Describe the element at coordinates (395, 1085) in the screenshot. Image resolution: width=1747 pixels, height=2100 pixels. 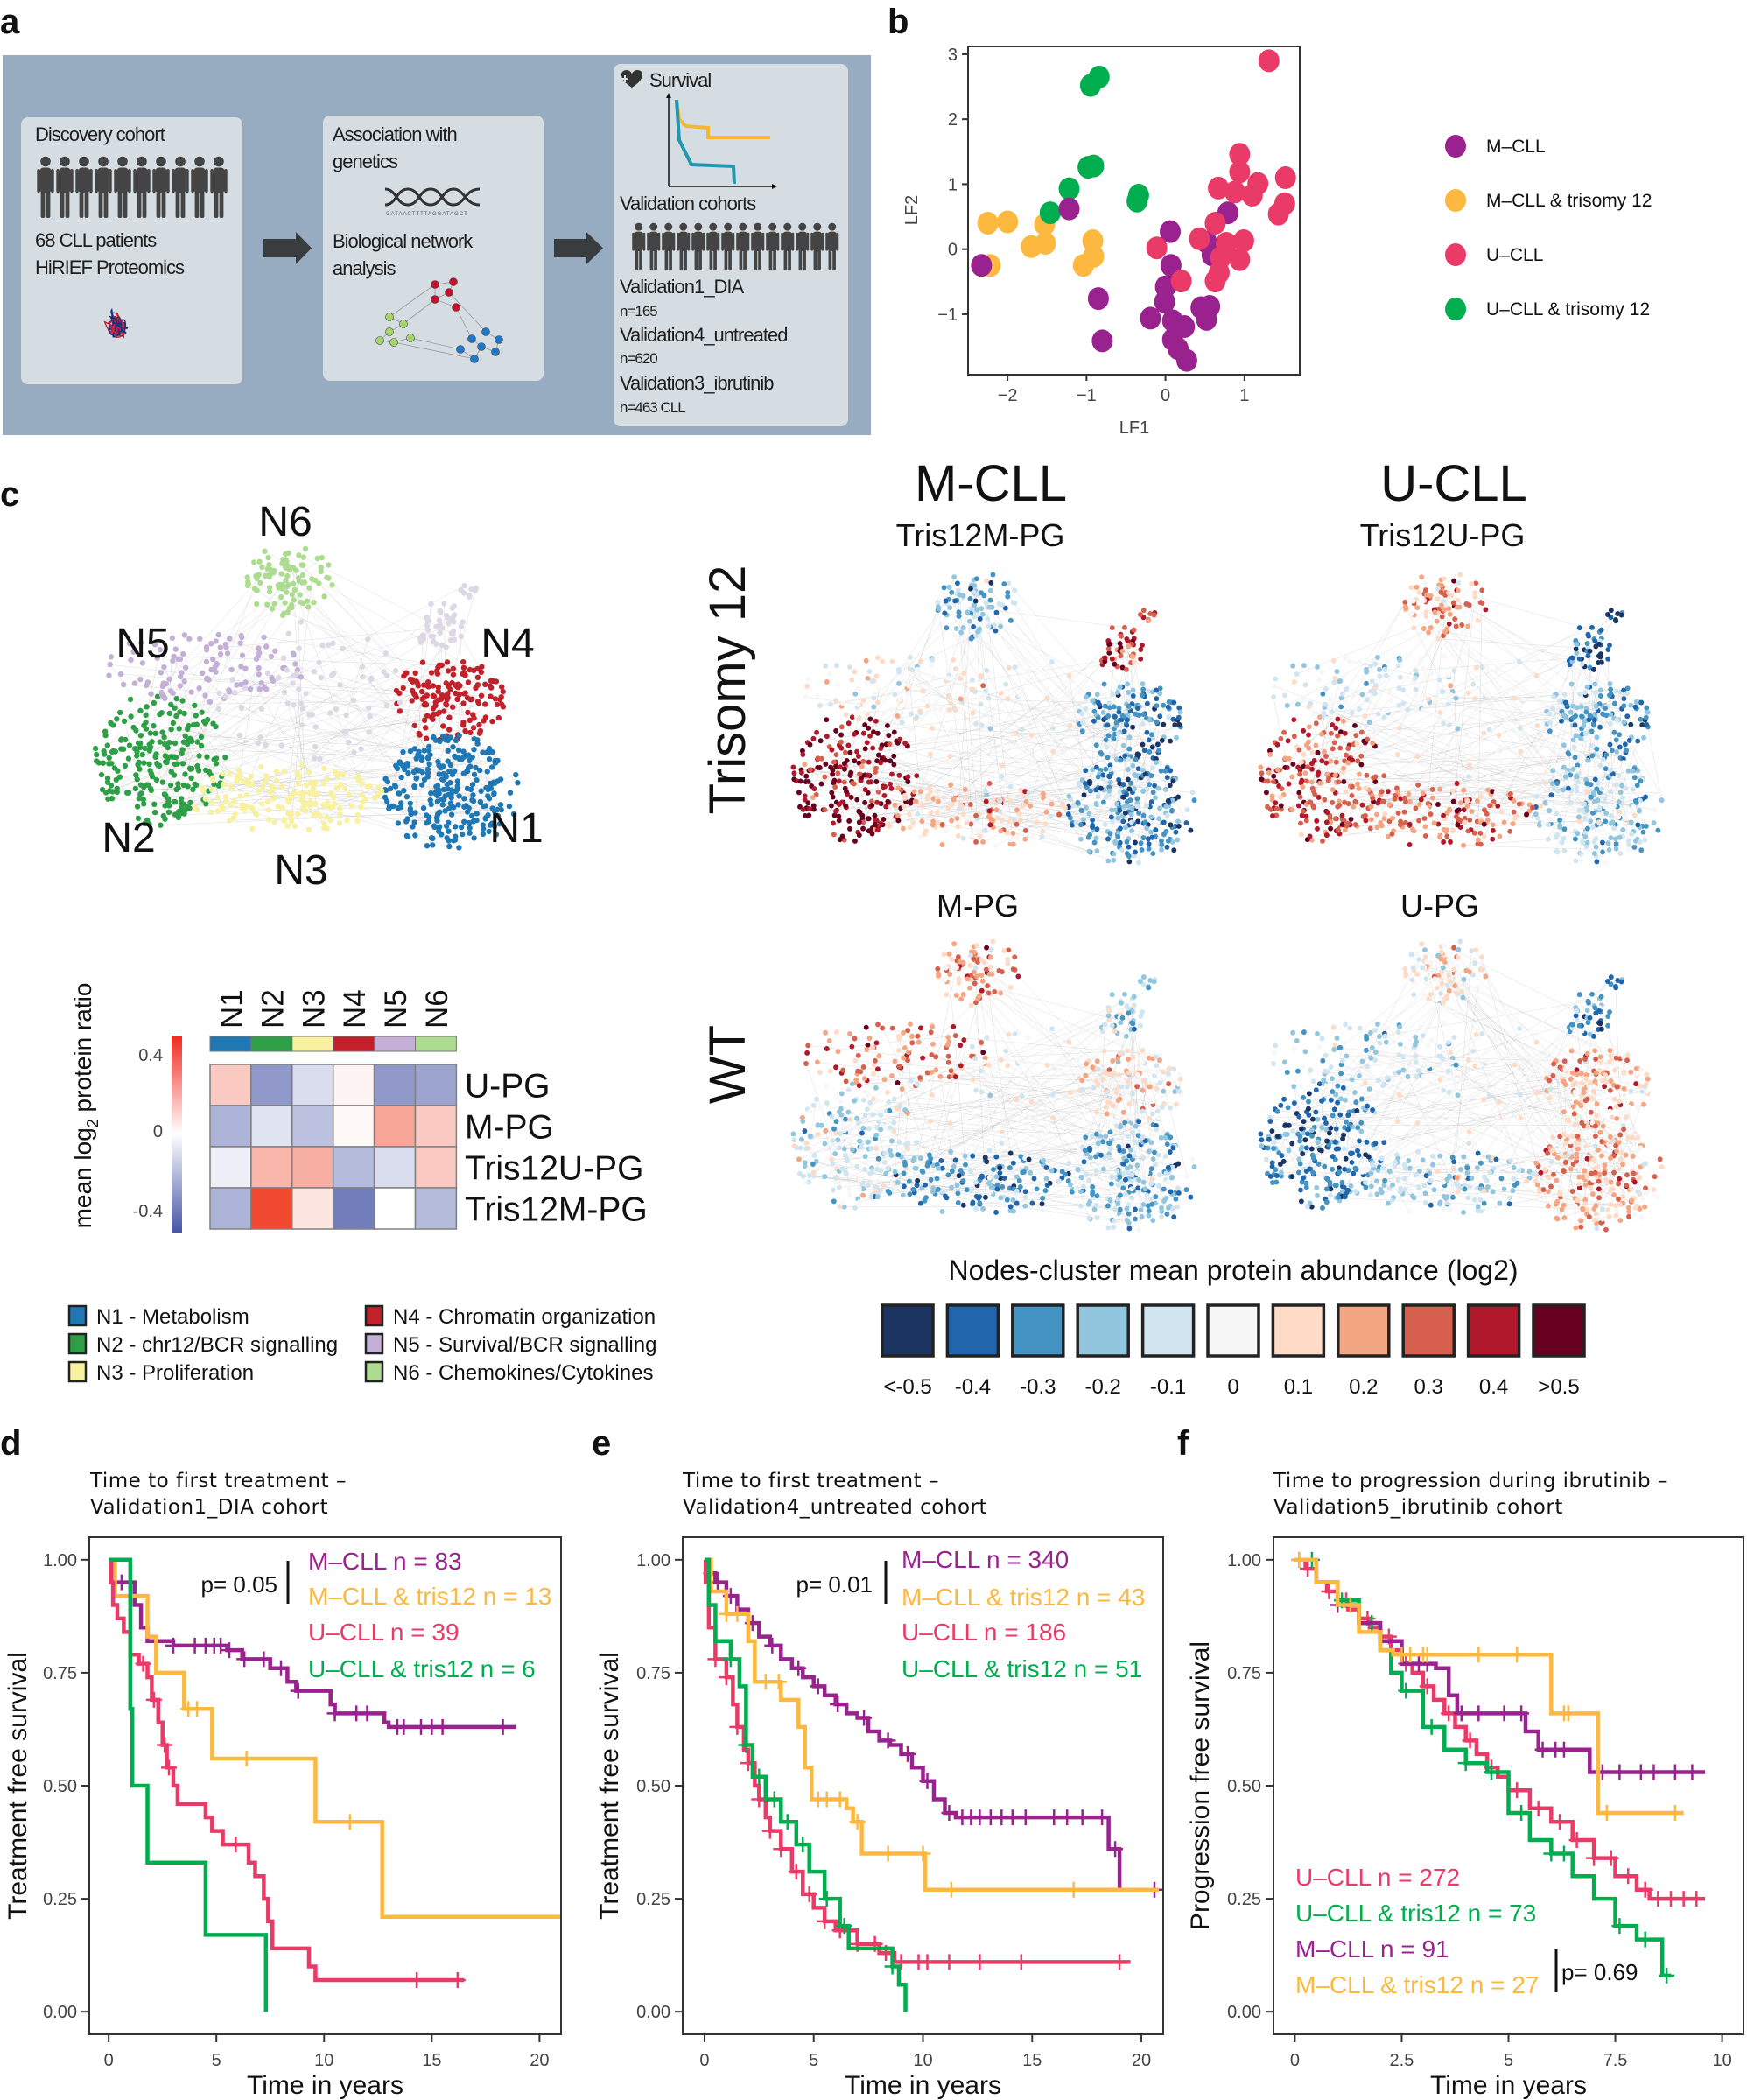
I see `heatmap-cell` at that location.